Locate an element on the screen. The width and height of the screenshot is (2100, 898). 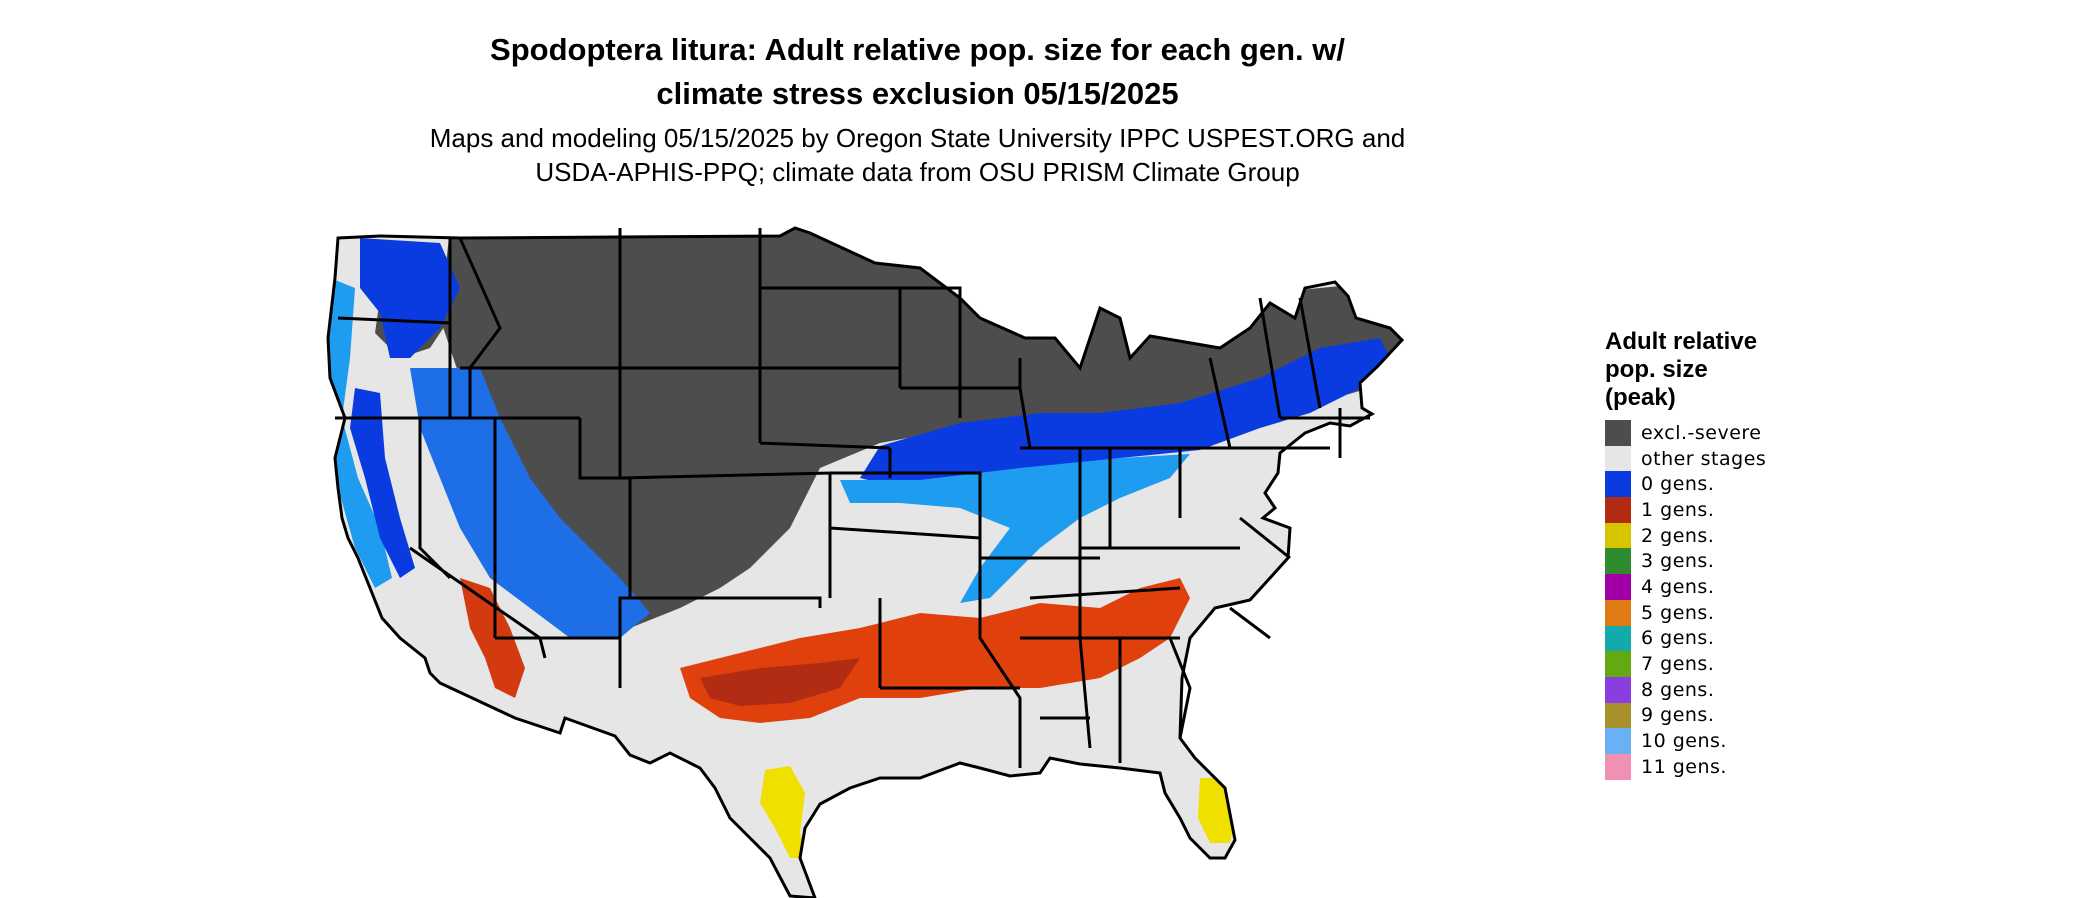
legend-label: 2 gens. is located at coordinates (1678, 535).